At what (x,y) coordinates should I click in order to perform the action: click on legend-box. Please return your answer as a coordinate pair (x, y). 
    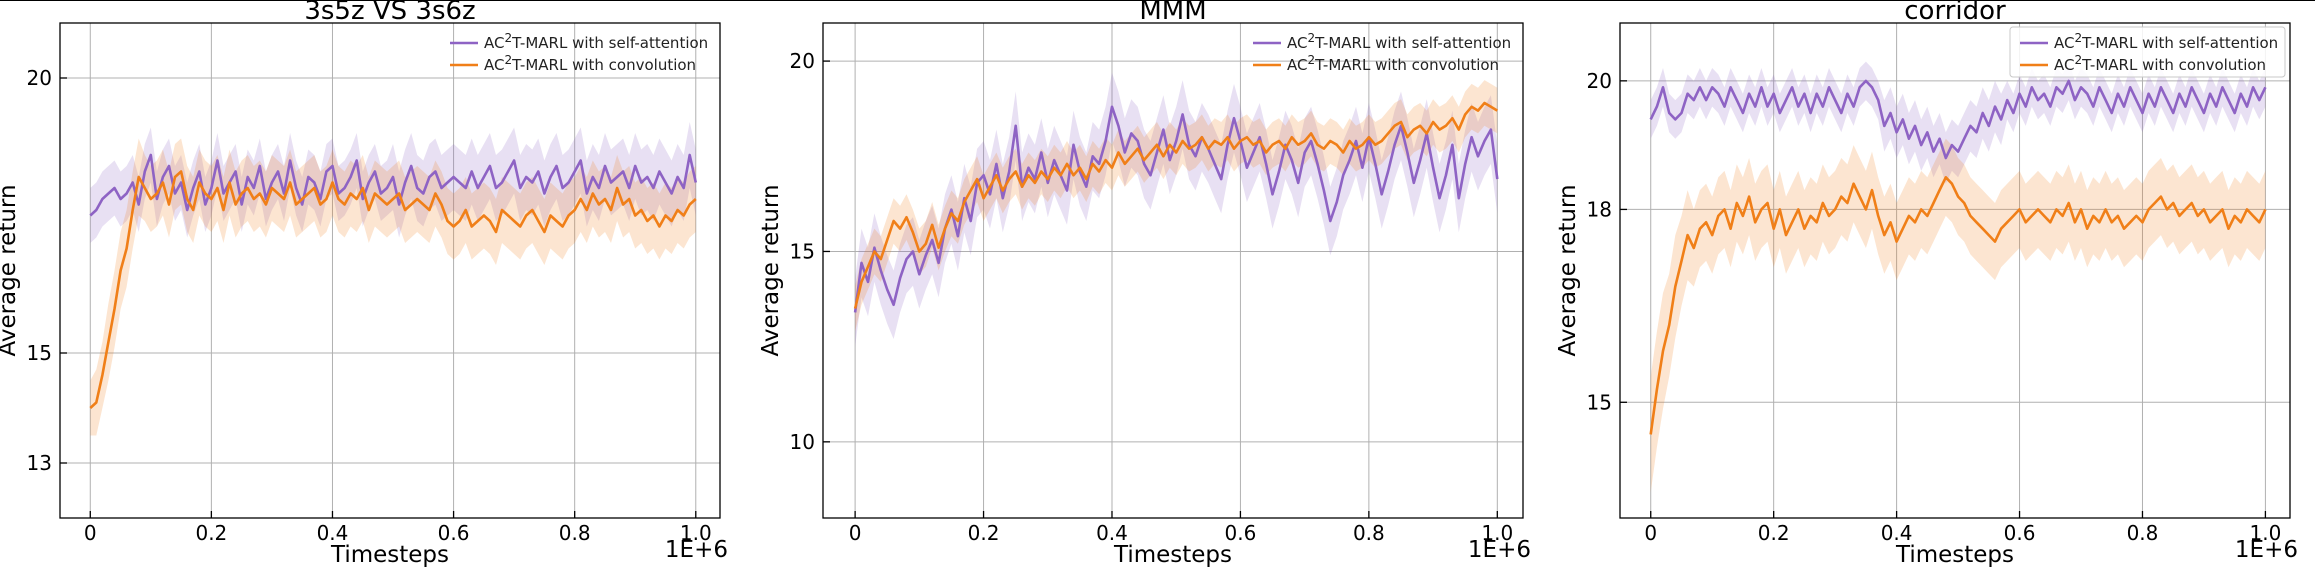
    Looking at the image, I should click on (2147, 52).